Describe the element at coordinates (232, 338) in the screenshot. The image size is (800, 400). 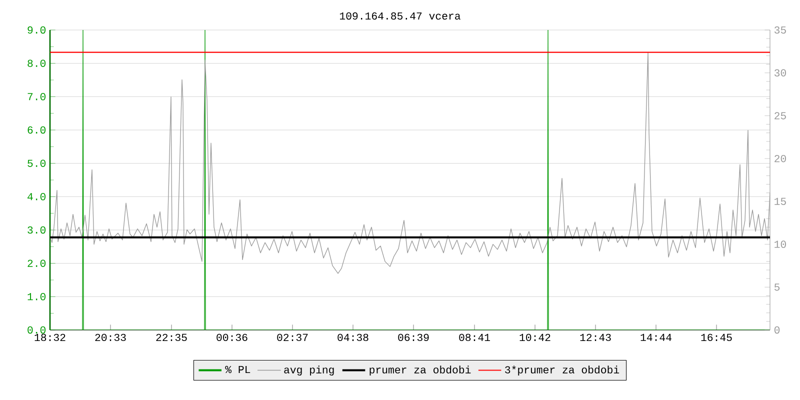
I see `x-tick-label: 00:36` at that location.